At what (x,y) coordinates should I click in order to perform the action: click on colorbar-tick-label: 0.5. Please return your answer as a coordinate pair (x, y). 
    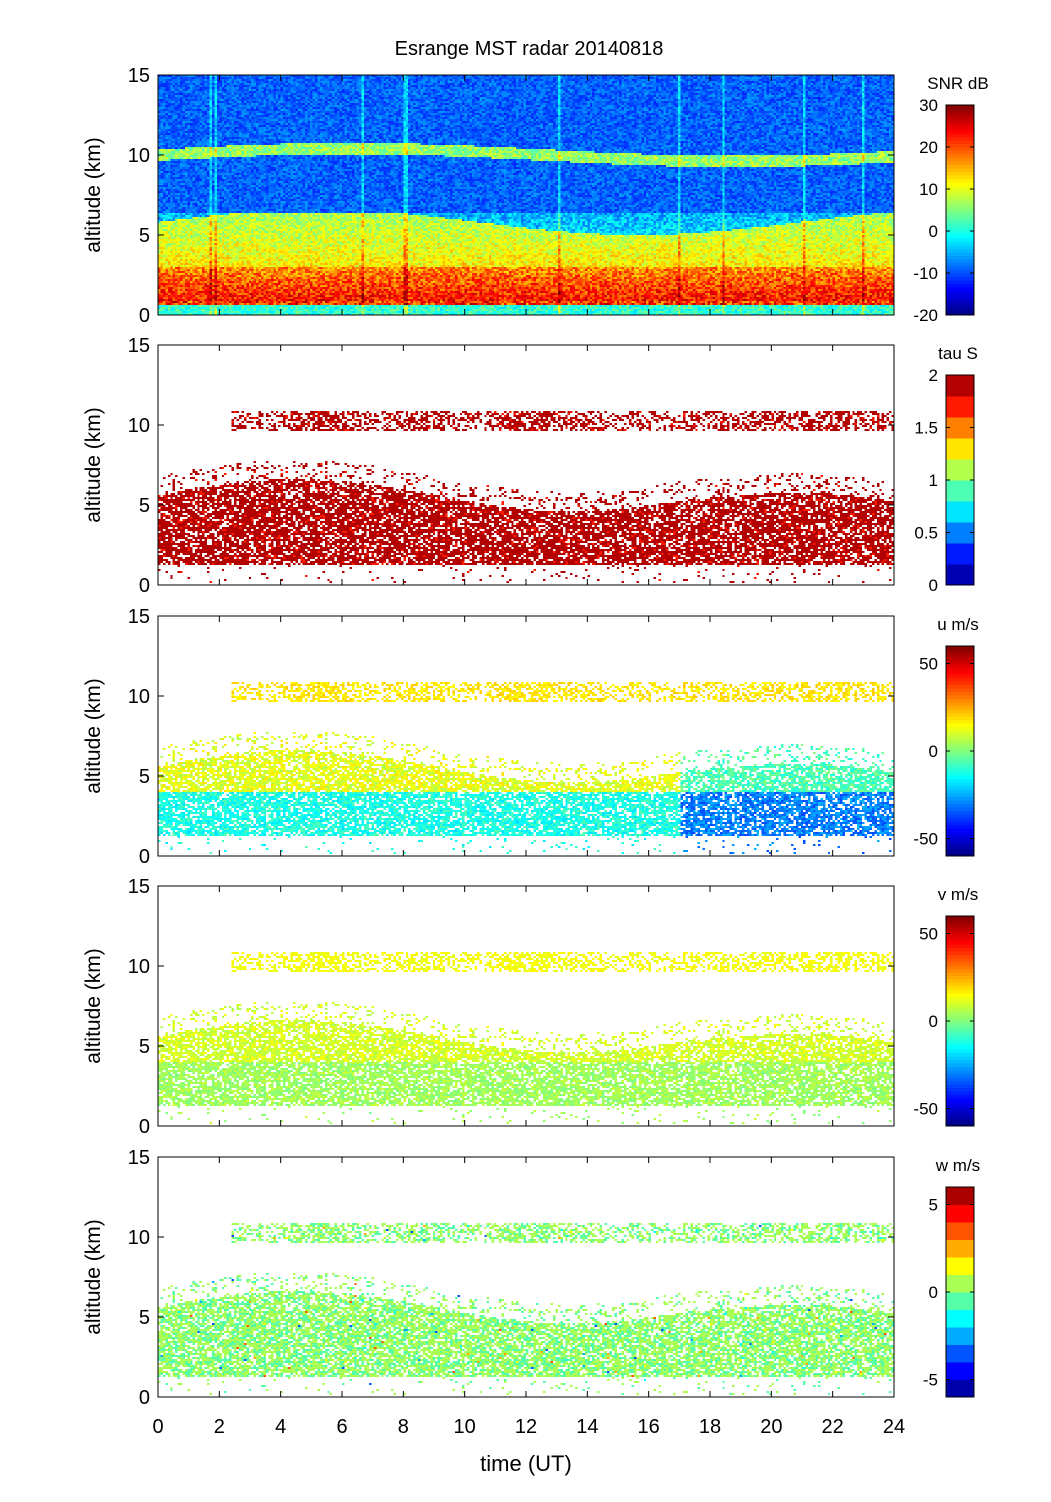
    Looking at the image, I should click on (926, 533).